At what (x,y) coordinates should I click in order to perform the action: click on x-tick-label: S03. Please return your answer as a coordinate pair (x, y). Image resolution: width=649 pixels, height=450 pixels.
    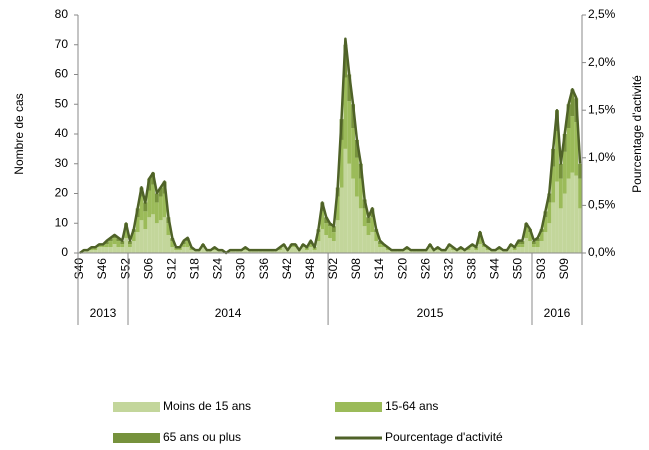
    Looking at the image, I should click on (541, 269).